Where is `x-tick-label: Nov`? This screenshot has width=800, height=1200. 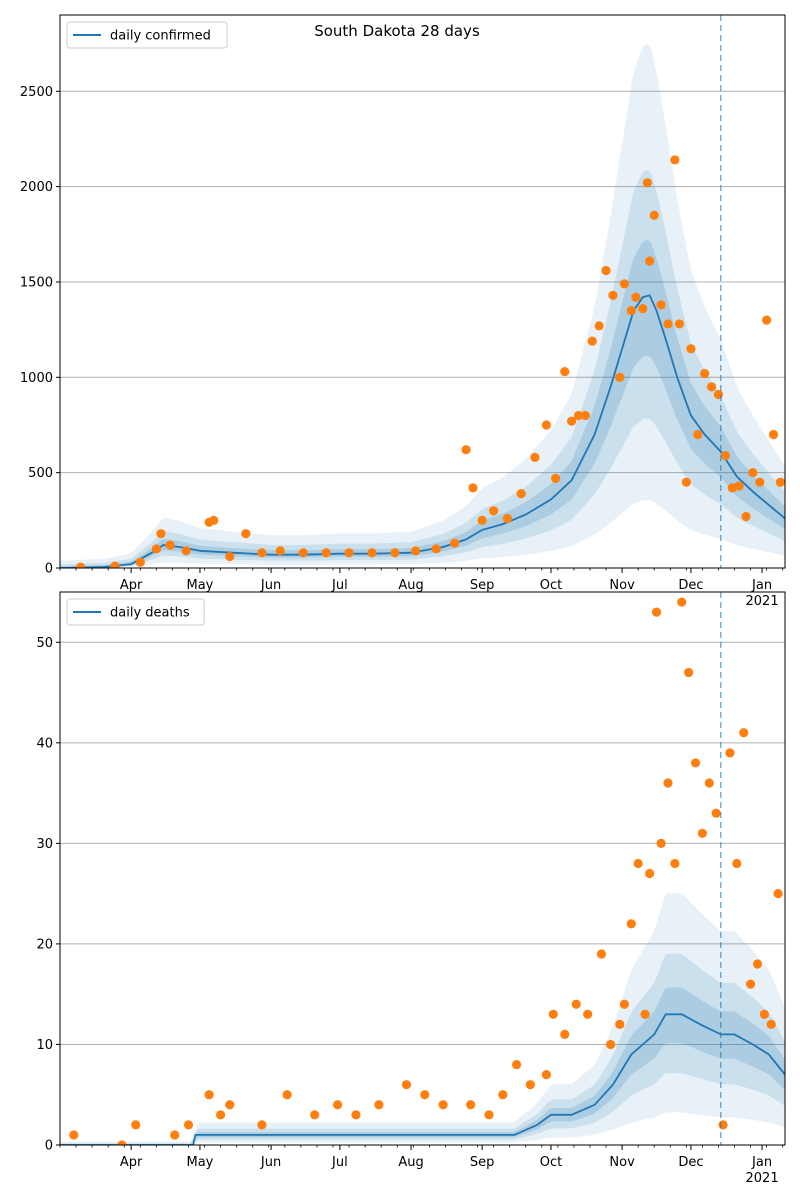 x-tick-label: Nov is located at coordinates (622, 1162).